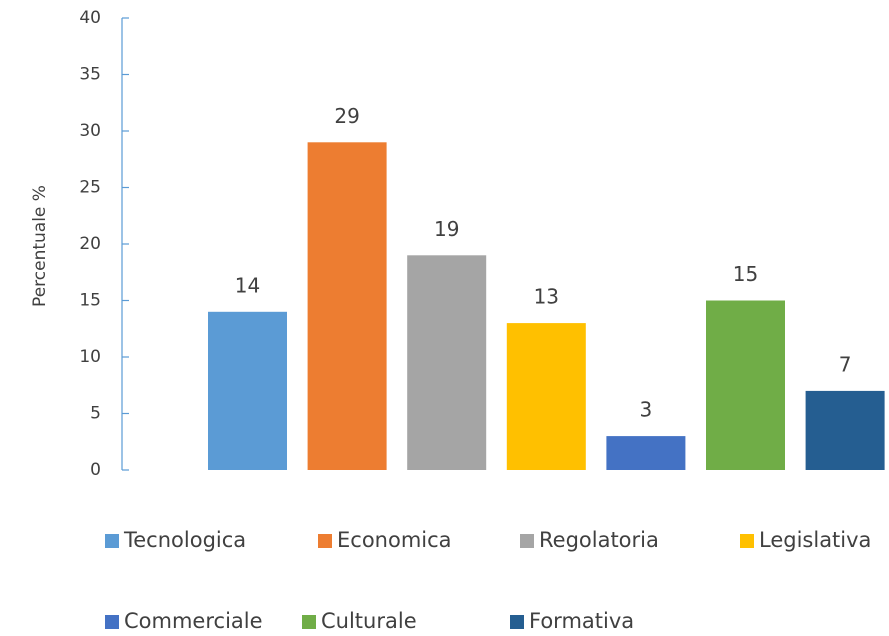  What do you see at coordinates (745, 274) in the screenshot?
I see `data-label: 15` at bounding box center [745, 274].